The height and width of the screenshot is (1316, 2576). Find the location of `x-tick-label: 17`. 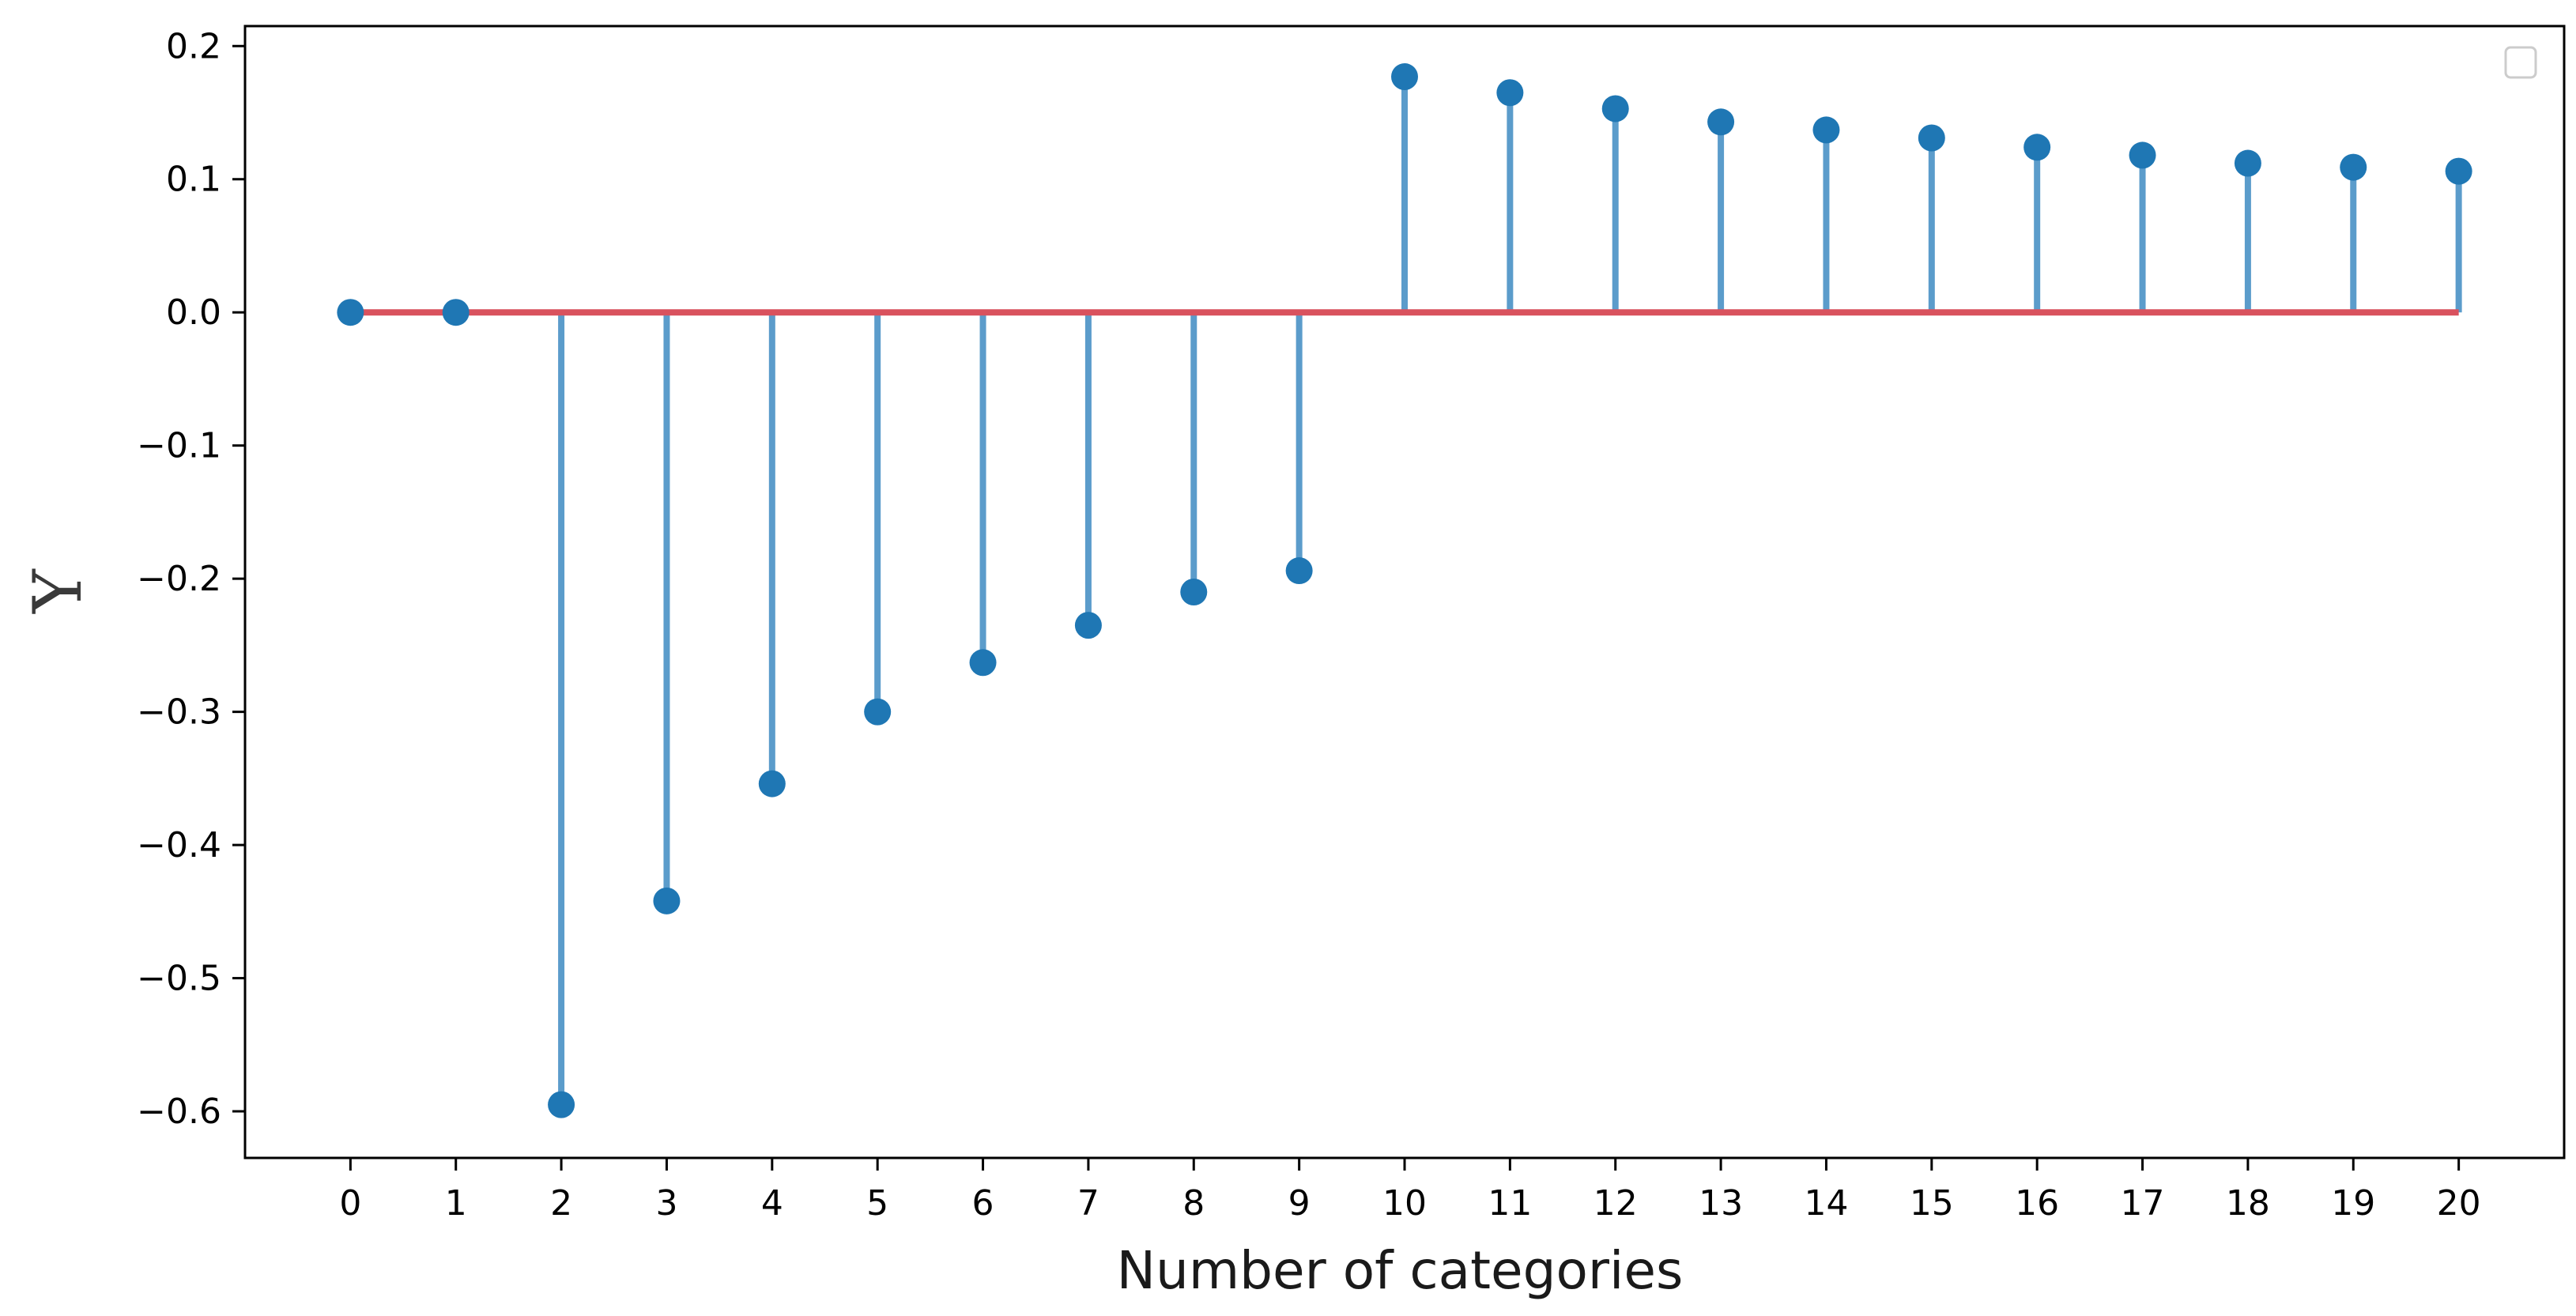

x-tick-label: 17 is located at coordinates (2143, 1203).